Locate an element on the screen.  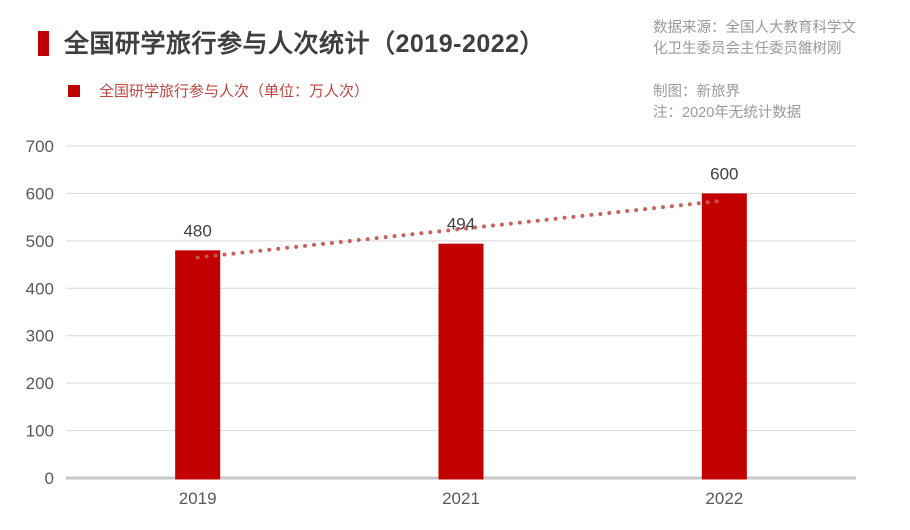
trendline is located at coordinates (461, 229).